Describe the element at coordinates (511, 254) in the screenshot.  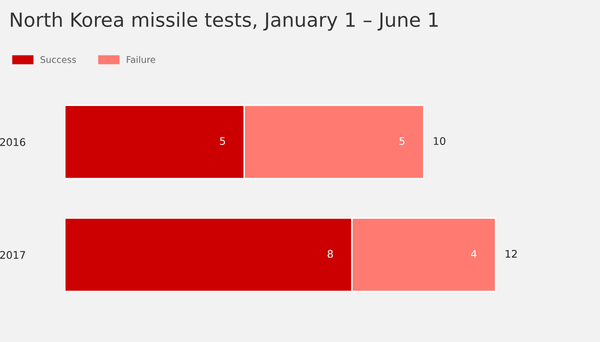
I see `total-label: 12` at that location.